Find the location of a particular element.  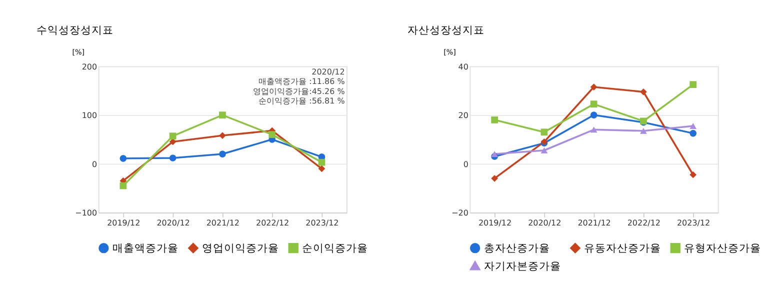

y-tick-label: −20 is located at coordinates (460, 213).